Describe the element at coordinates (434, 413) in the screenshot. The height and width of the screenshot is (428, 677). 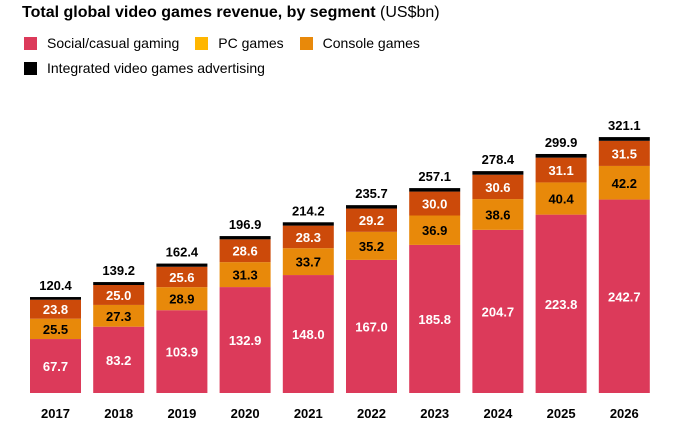
I see `x-tick-label-2023: 2023` at that location.